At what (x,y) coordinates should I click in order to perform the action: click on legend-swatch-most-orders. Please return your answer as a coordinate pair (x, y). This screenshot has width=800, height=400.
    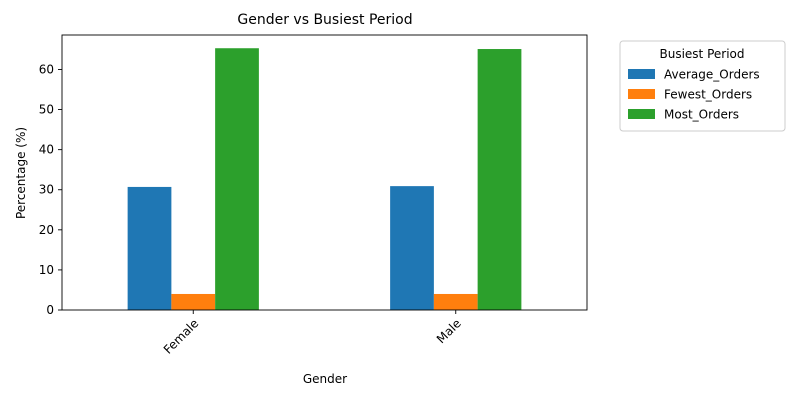
    Looking at the image, I should click on (641, 114).